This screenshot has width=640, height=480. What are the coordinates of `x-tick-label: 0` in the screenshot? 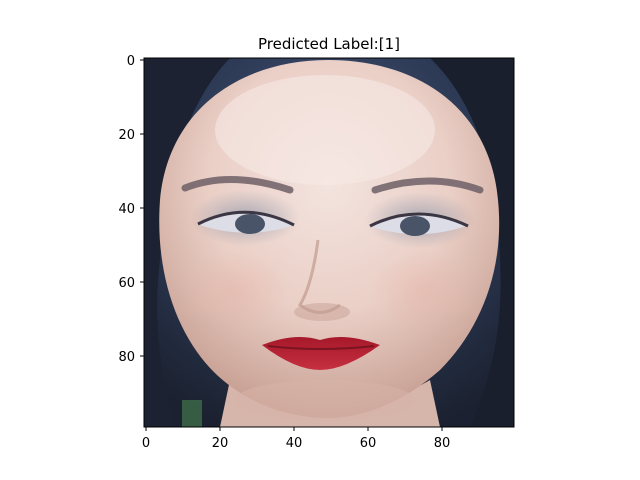 It's located at (146, 443).